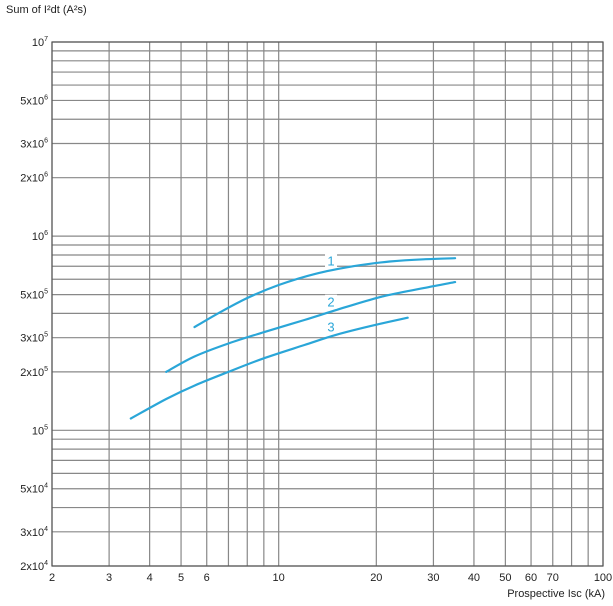  I want to click on y-tick-label: 10⁶, so click(40, 236).